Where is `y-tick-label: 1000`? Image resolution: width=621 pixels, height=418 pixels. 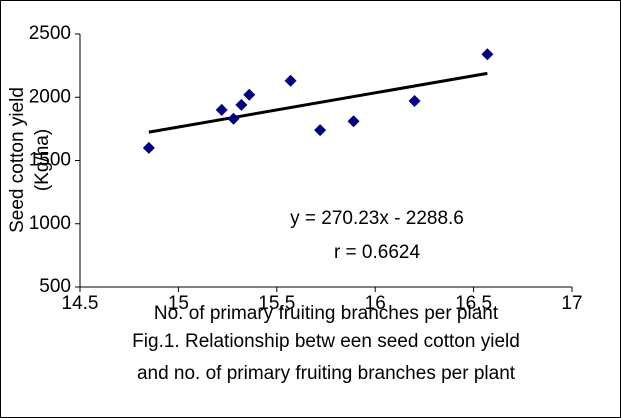
y-tick-label: 1000 is located at coordinates (50, 223).